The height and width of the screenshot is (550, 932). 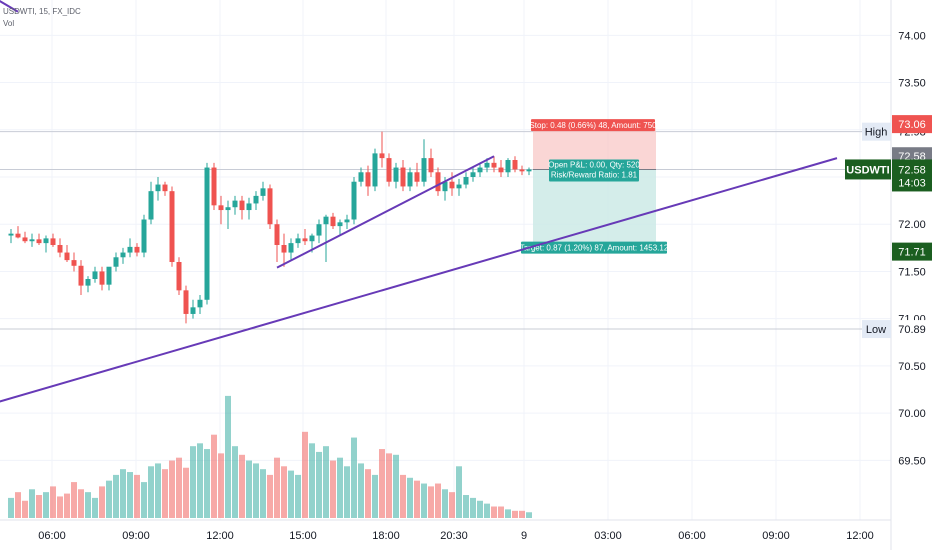 I want to click on low-price-box, so click(x=912, y=329).